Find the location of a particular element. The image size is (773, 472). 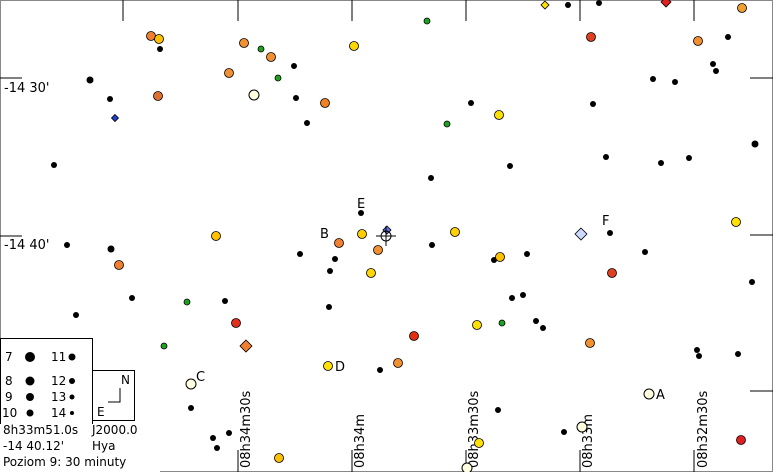

marker-label: E is located at coordinates (361, 204).